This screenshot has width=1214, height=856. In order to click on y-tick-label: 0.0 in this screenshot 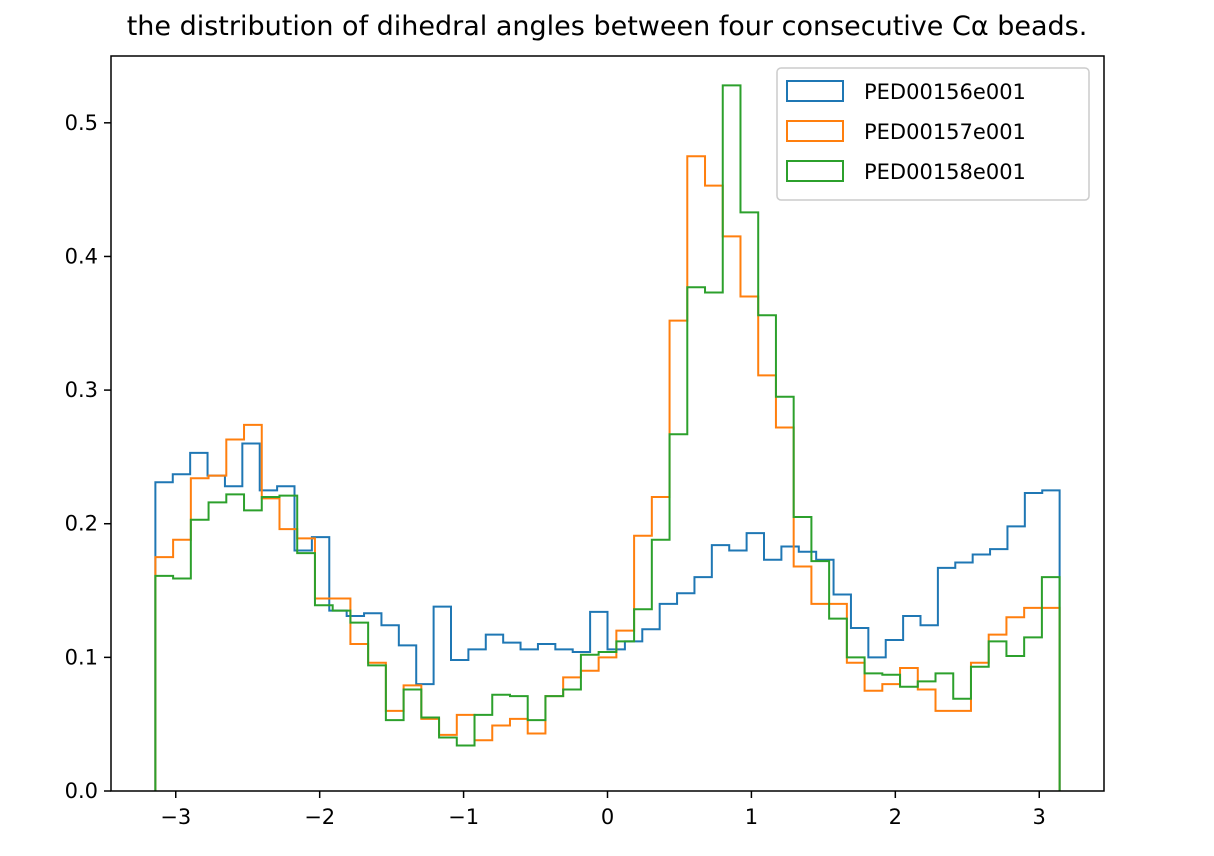, I will do `click(81, 791)`.